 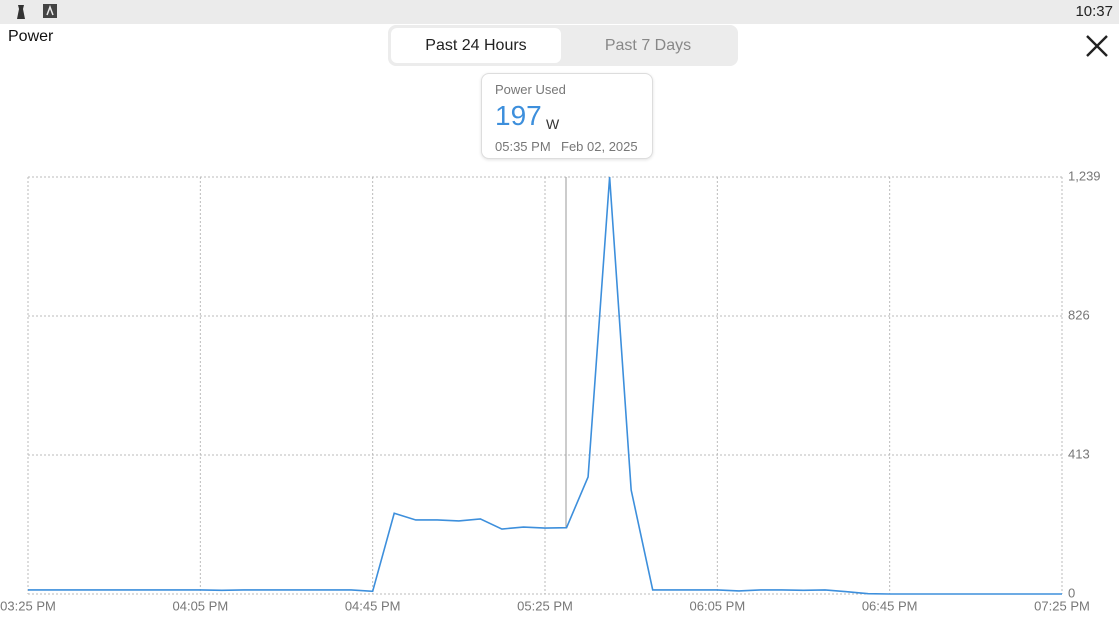 I want to click on x-tick-label: 05:25 PM, so click(x=545, y=605).